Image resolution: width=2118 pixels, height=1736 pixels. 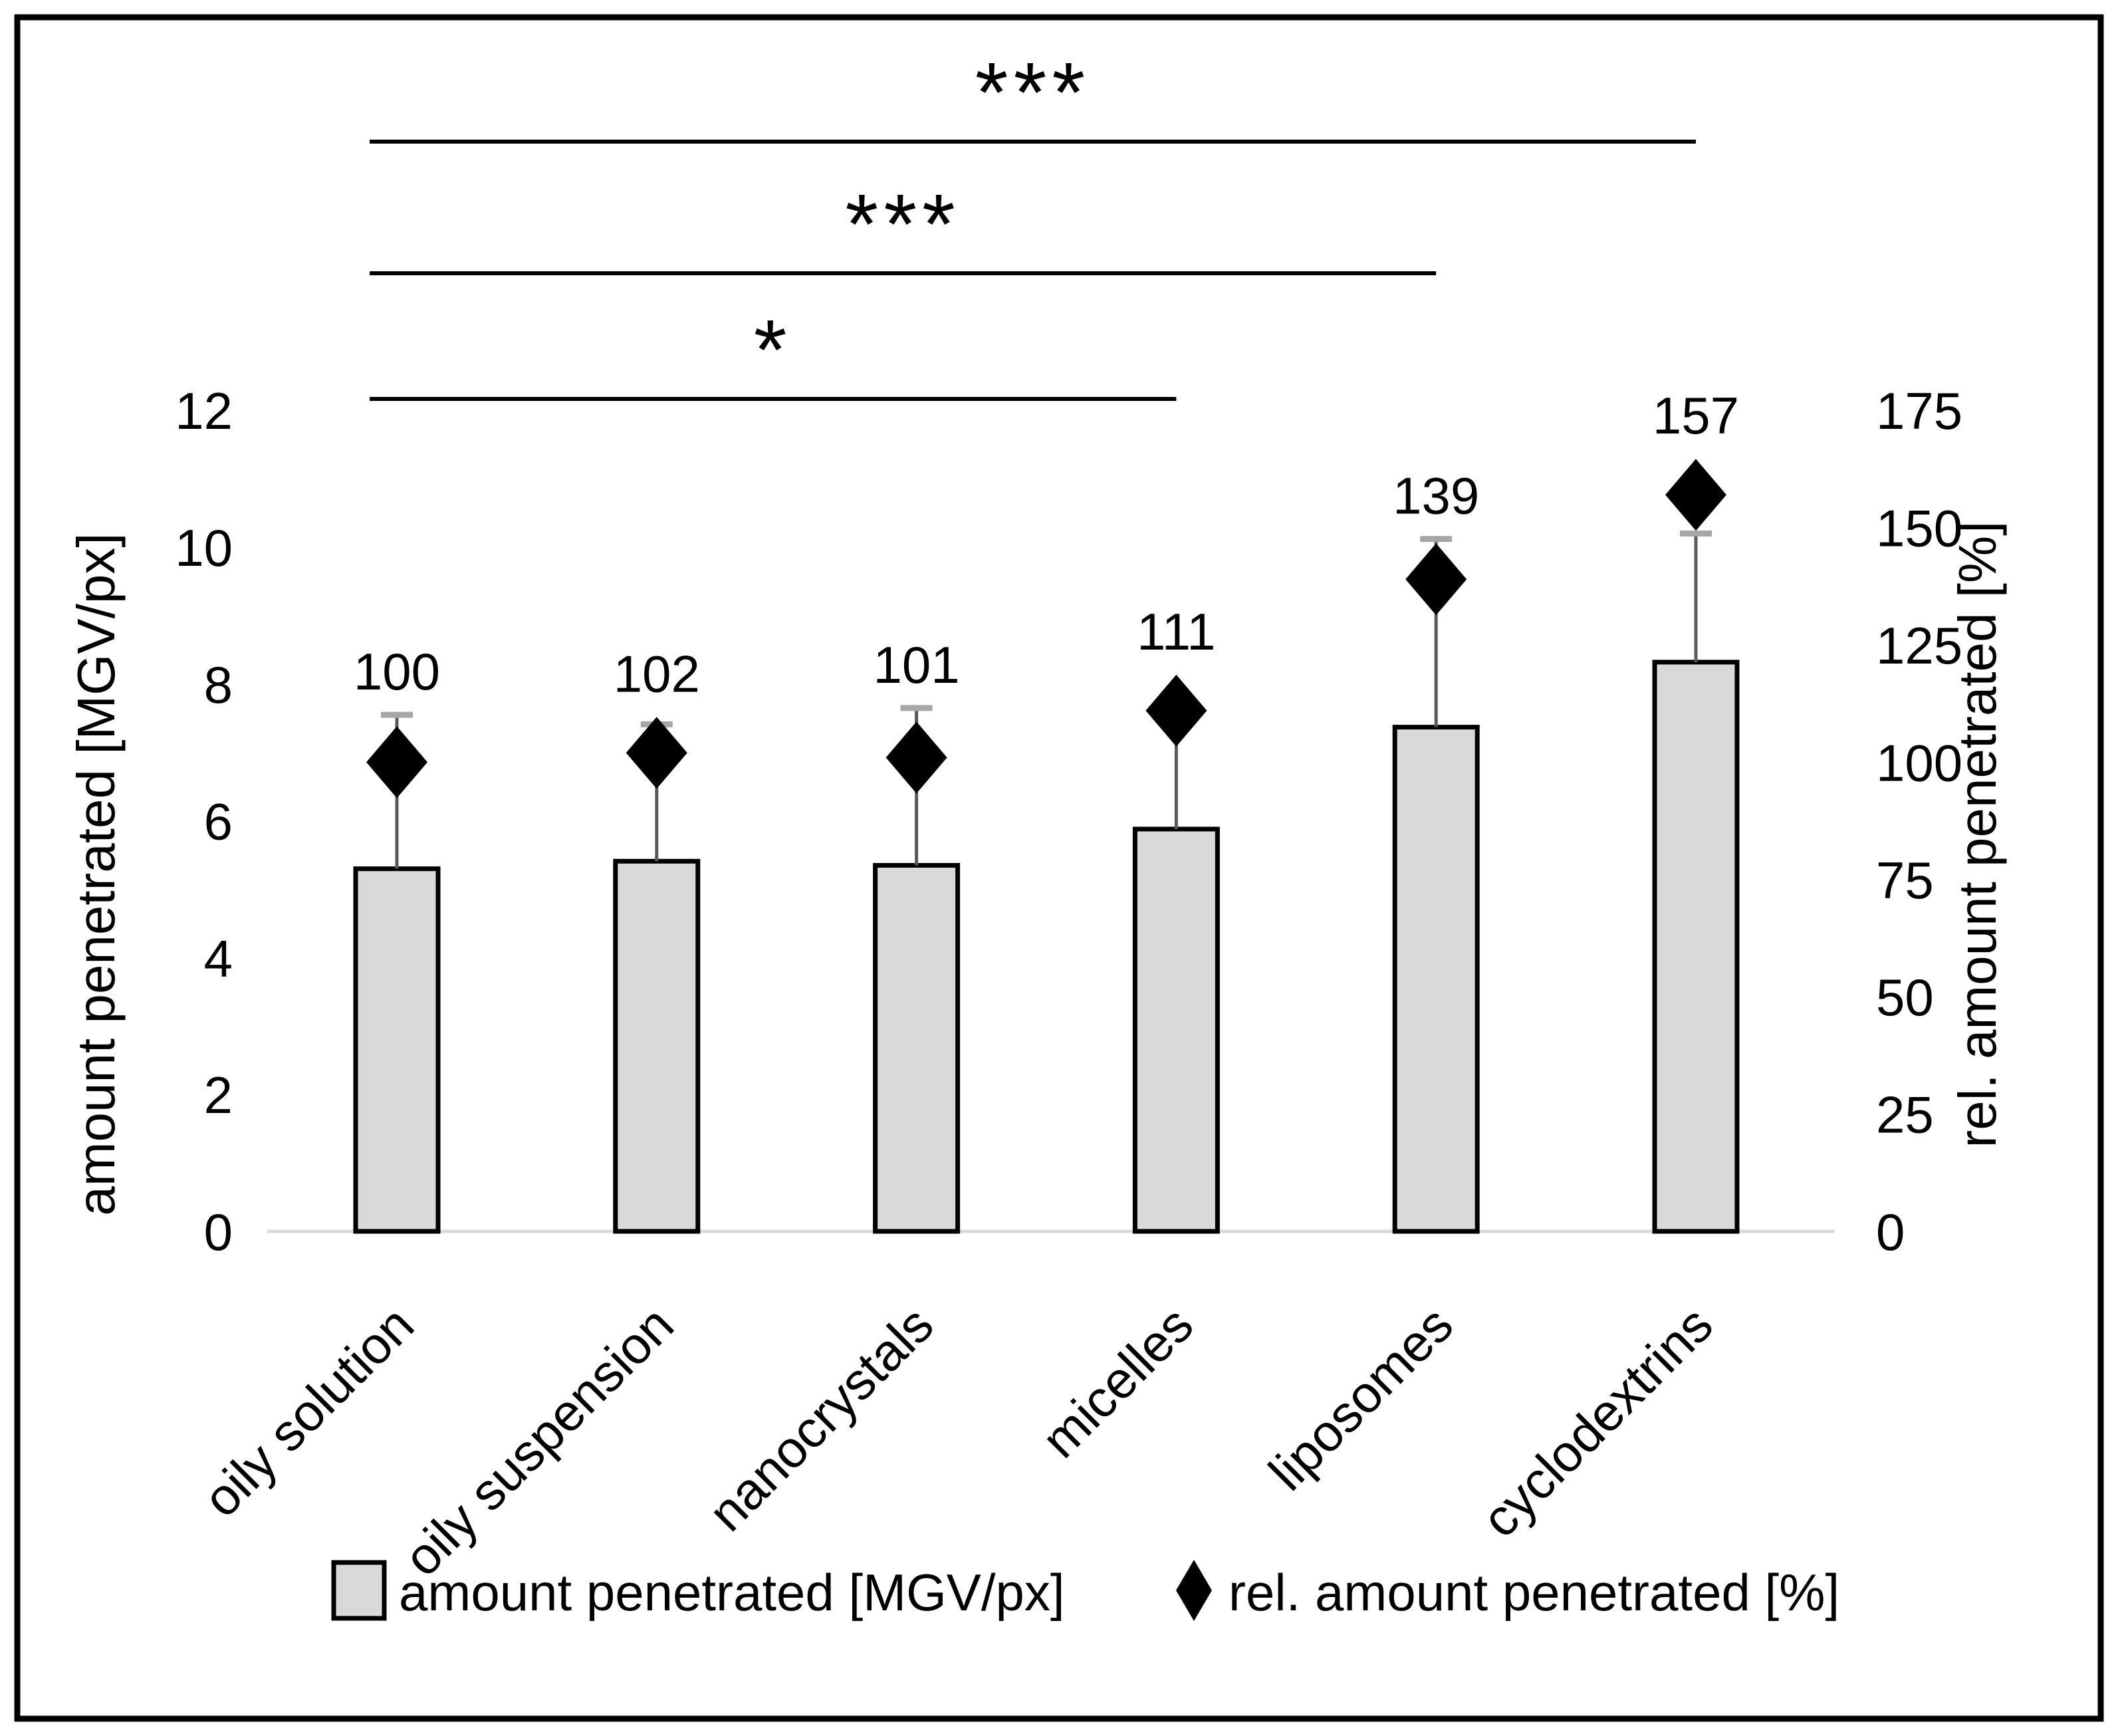 I want to click on left-tick-label: 8, so click(x=219, y=685).